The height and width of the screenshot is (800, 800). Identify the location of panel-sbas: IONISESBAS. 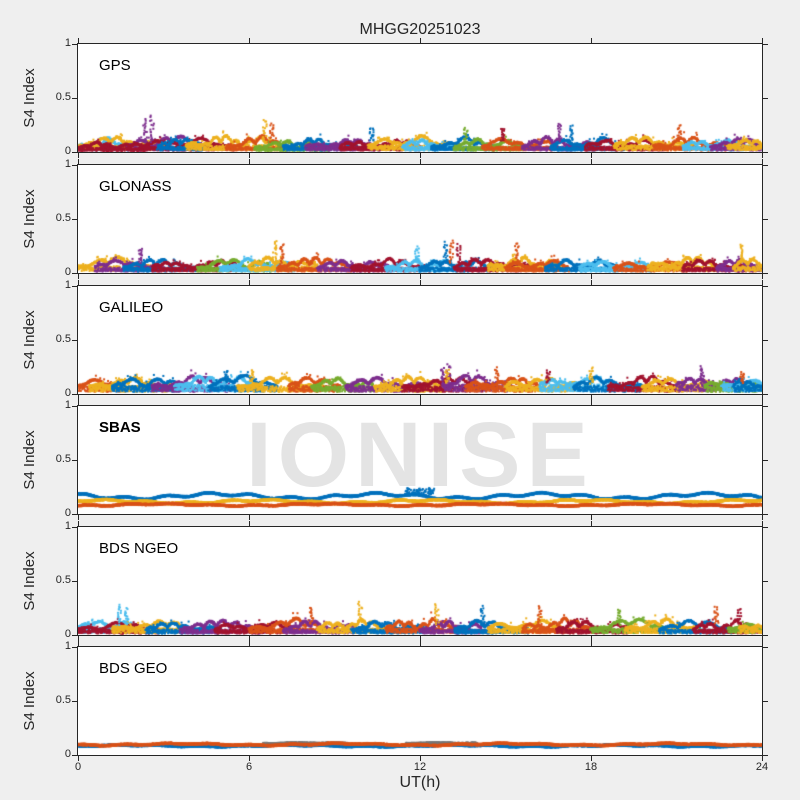
(420, 459).